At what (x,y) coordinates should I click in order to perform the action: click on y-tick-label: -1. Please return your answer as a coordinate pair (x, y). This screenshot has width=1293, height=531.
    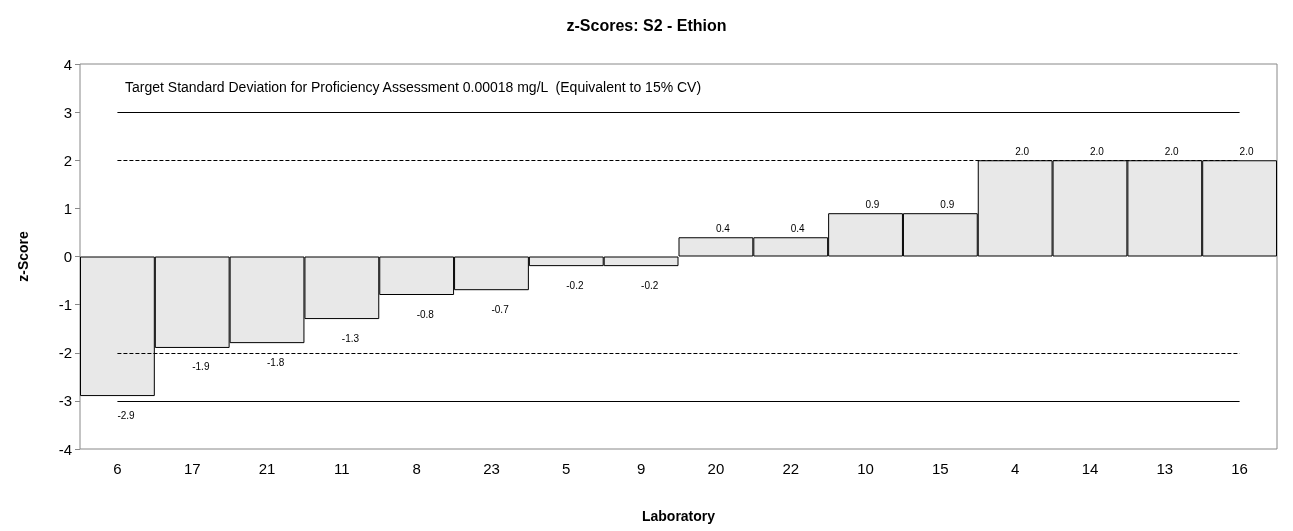
    Looking at the image, I should click on (65, 305).